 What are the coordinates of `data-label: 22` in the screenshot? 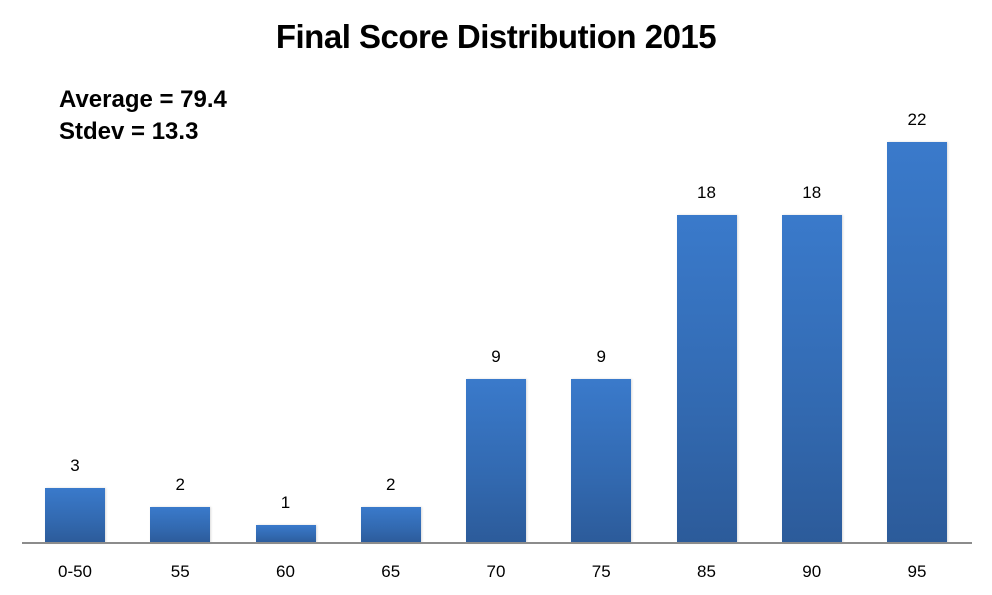 It's located at (917, 119).